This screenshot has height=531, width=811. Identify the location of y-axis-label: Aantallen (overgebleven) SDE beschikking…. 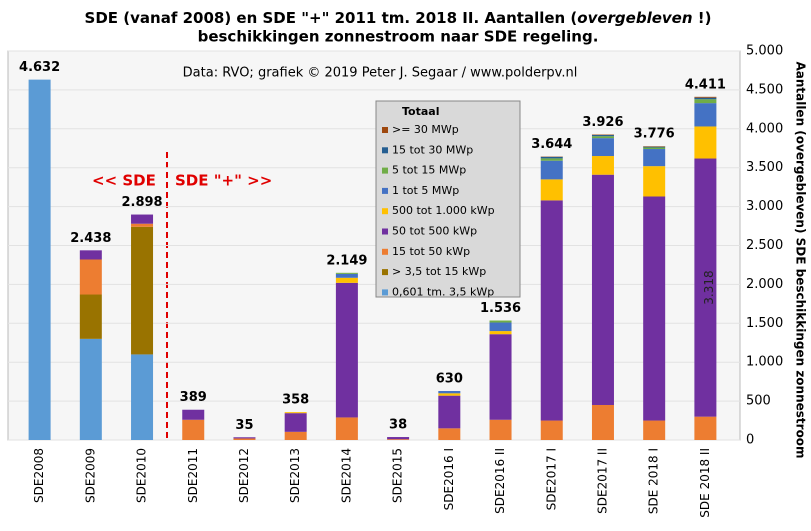
(801, 259).